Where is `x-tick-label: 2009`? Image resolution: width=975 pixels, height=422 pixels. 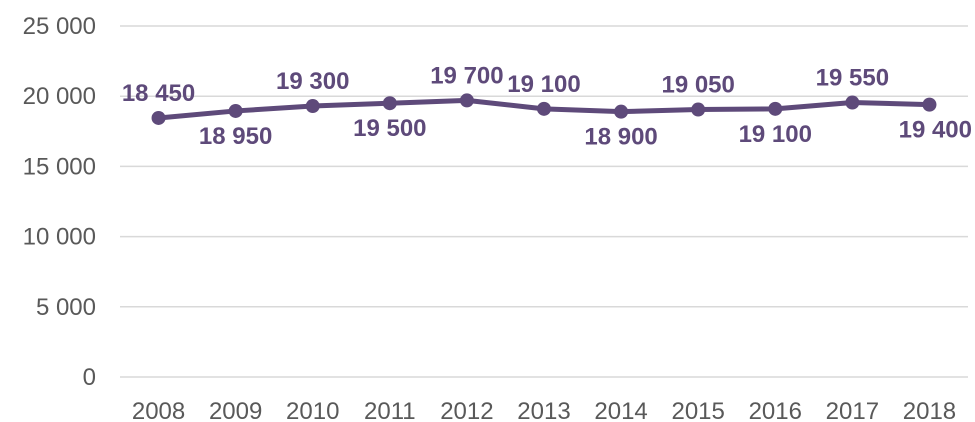
x-tick-label: 2009 is located at coordinates (235, 410).